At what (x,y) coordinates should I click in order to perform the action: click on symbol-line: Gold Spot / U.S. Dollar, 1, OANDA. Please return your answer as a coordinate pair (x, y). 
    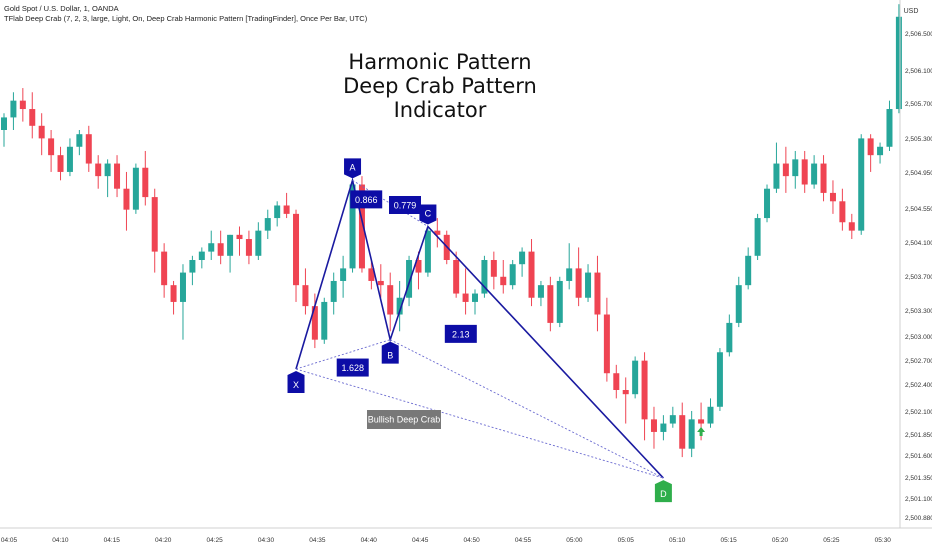
    Looking at the image, I should click on (61, 8).